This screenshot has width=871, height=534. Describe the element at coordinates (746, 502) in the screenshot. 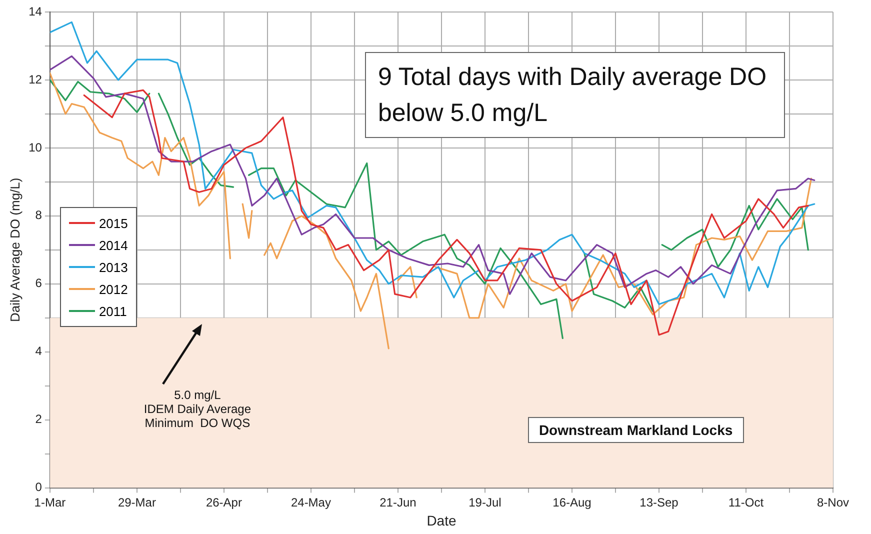

I see `x-tick-label: 11-Oct` at that location.